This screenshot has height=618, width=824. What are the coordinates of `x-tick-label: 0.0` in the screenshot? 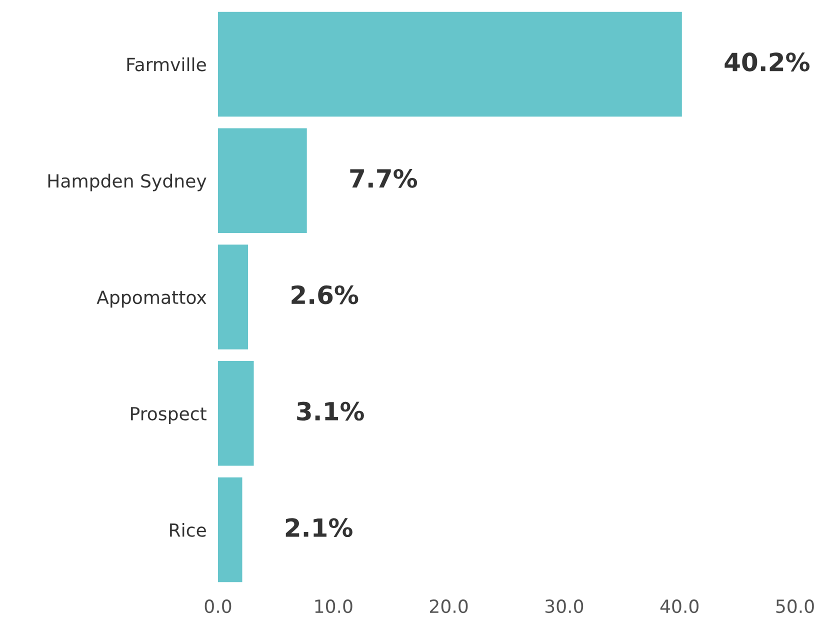 It's located at (218, 606).